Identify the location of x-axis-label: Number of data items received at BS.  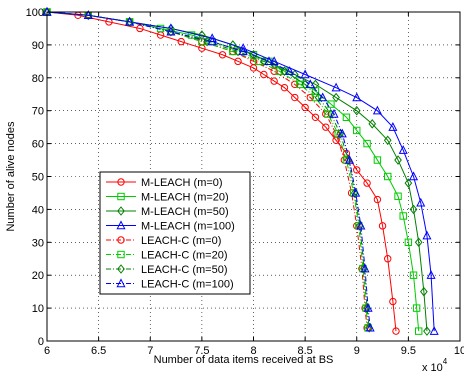
(244, 360).